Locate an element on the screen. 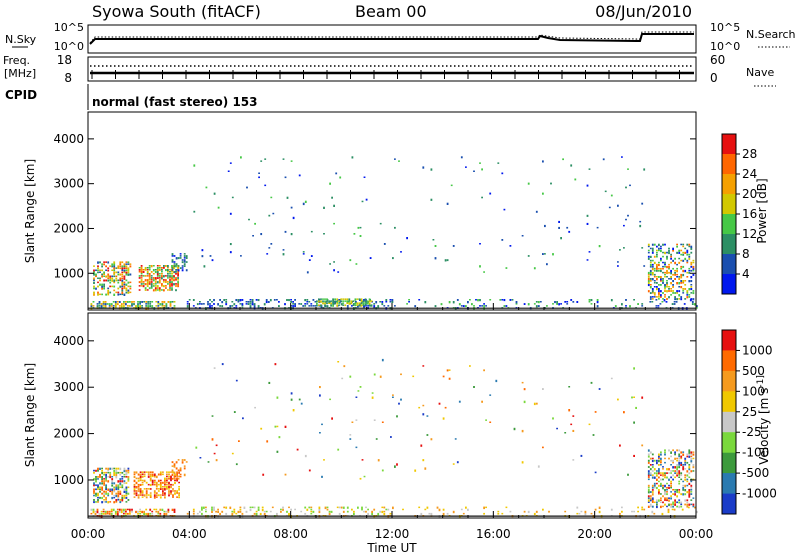 The width and height of the screenshot is (800, 558). power-xticks is located at coordinates (392, 306).